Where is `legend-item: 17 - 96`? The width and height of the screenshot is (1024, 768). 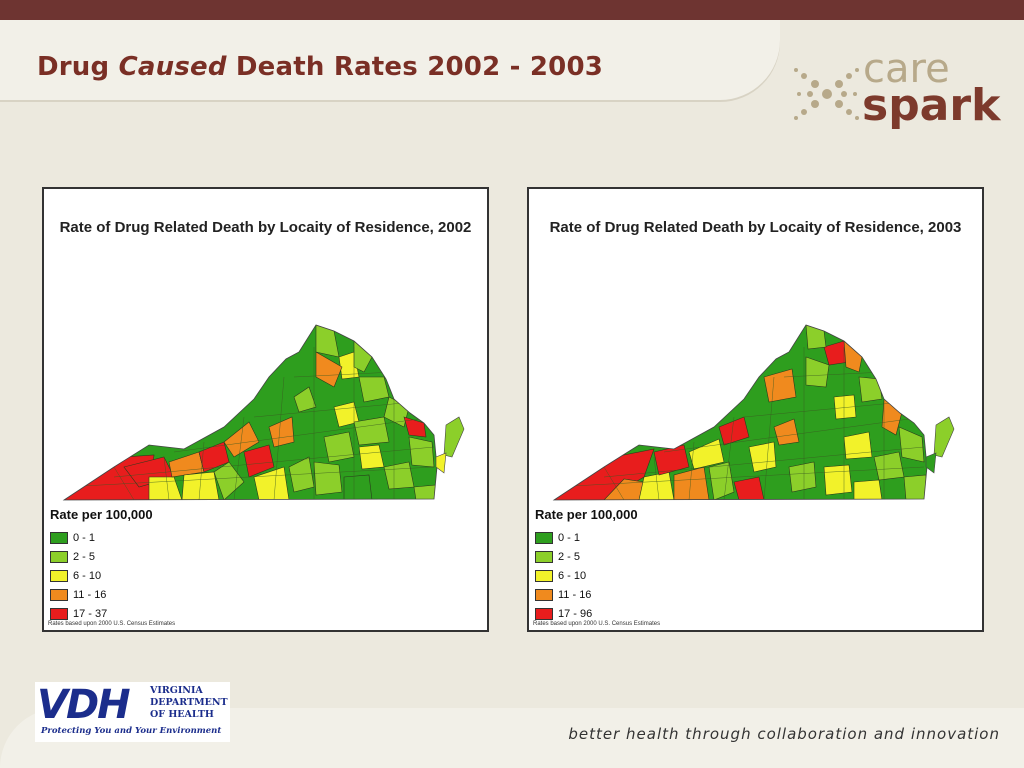
legend-item: 17 - 96 is located at coordinates (586, 613).